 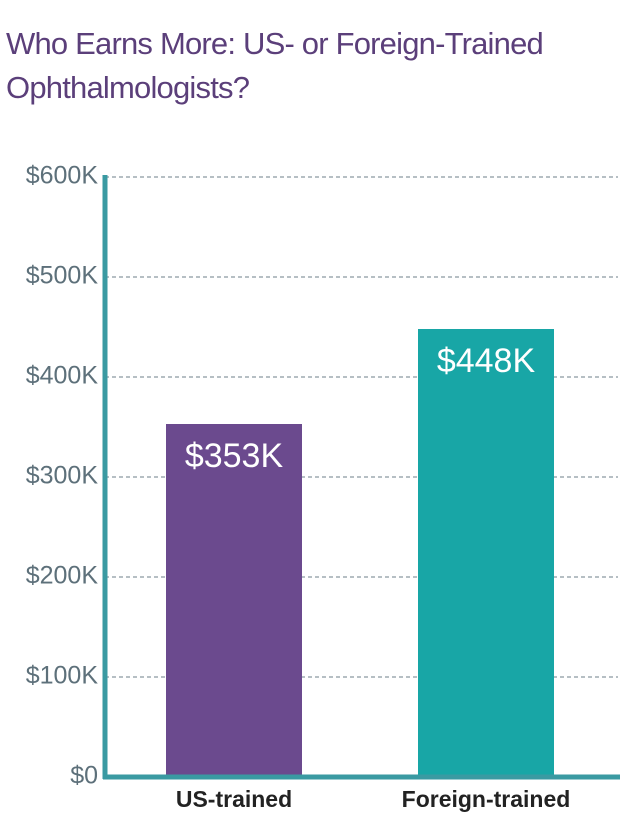 I want to click on value-label: $353K, so click(x=234, y=456).